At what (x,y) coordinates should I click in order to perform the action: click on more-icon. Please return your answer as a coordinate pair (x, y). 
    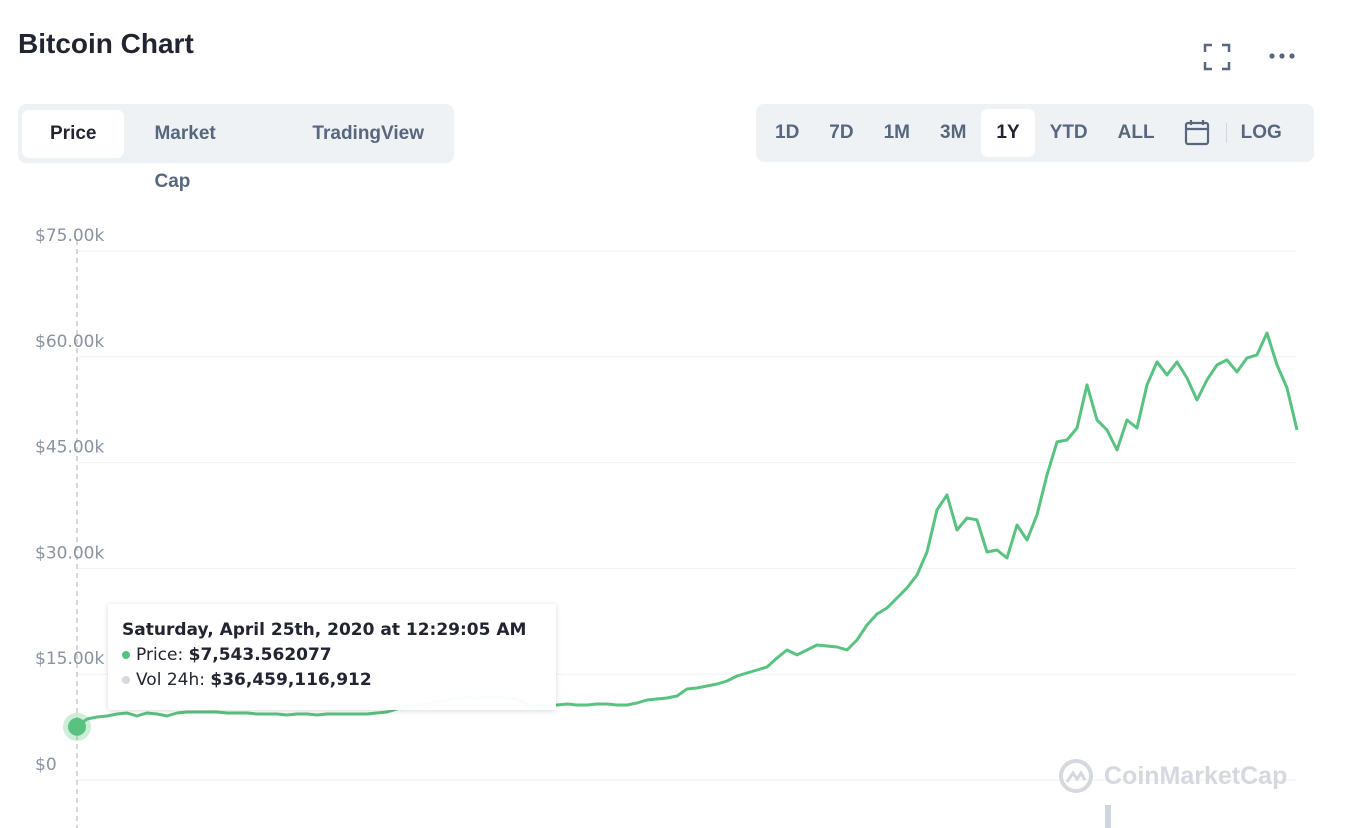
    Looking at the image, I should click on (1283, 56).